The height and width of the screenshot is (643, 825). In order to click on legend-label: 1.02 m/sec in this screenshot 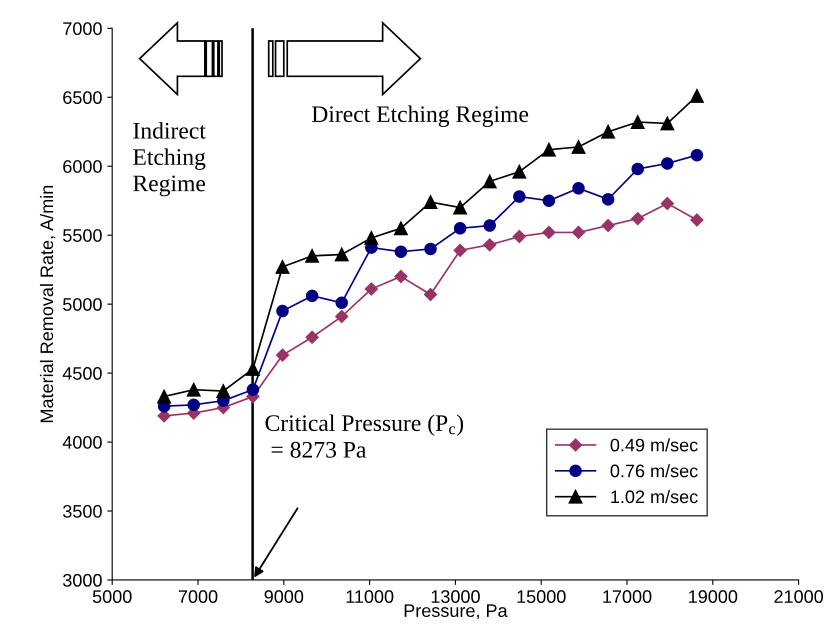, I will do `click(654, 497)`.